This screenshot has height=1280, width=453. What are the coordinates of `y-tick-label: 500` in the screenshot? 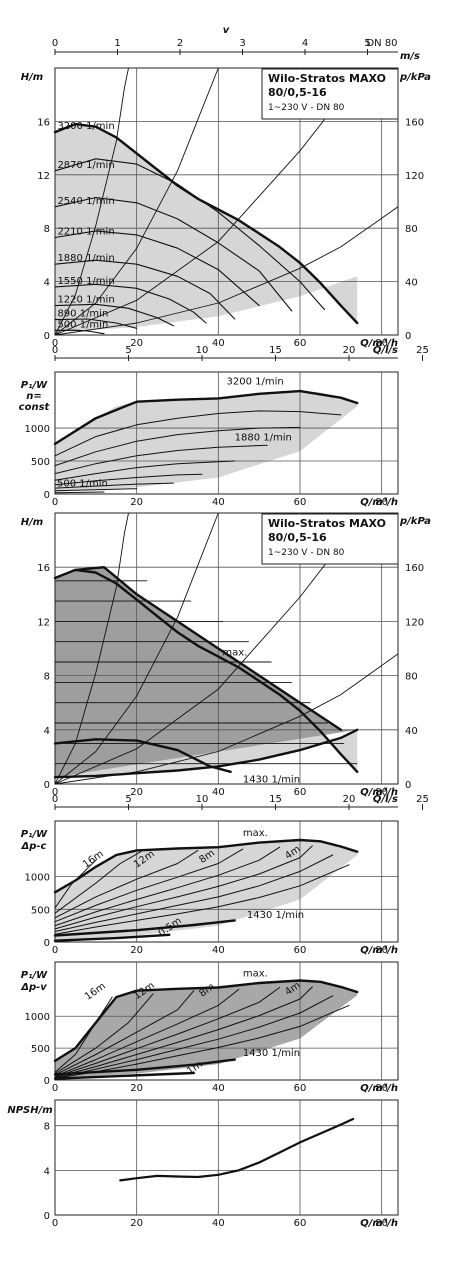 It's located at (40, 462).